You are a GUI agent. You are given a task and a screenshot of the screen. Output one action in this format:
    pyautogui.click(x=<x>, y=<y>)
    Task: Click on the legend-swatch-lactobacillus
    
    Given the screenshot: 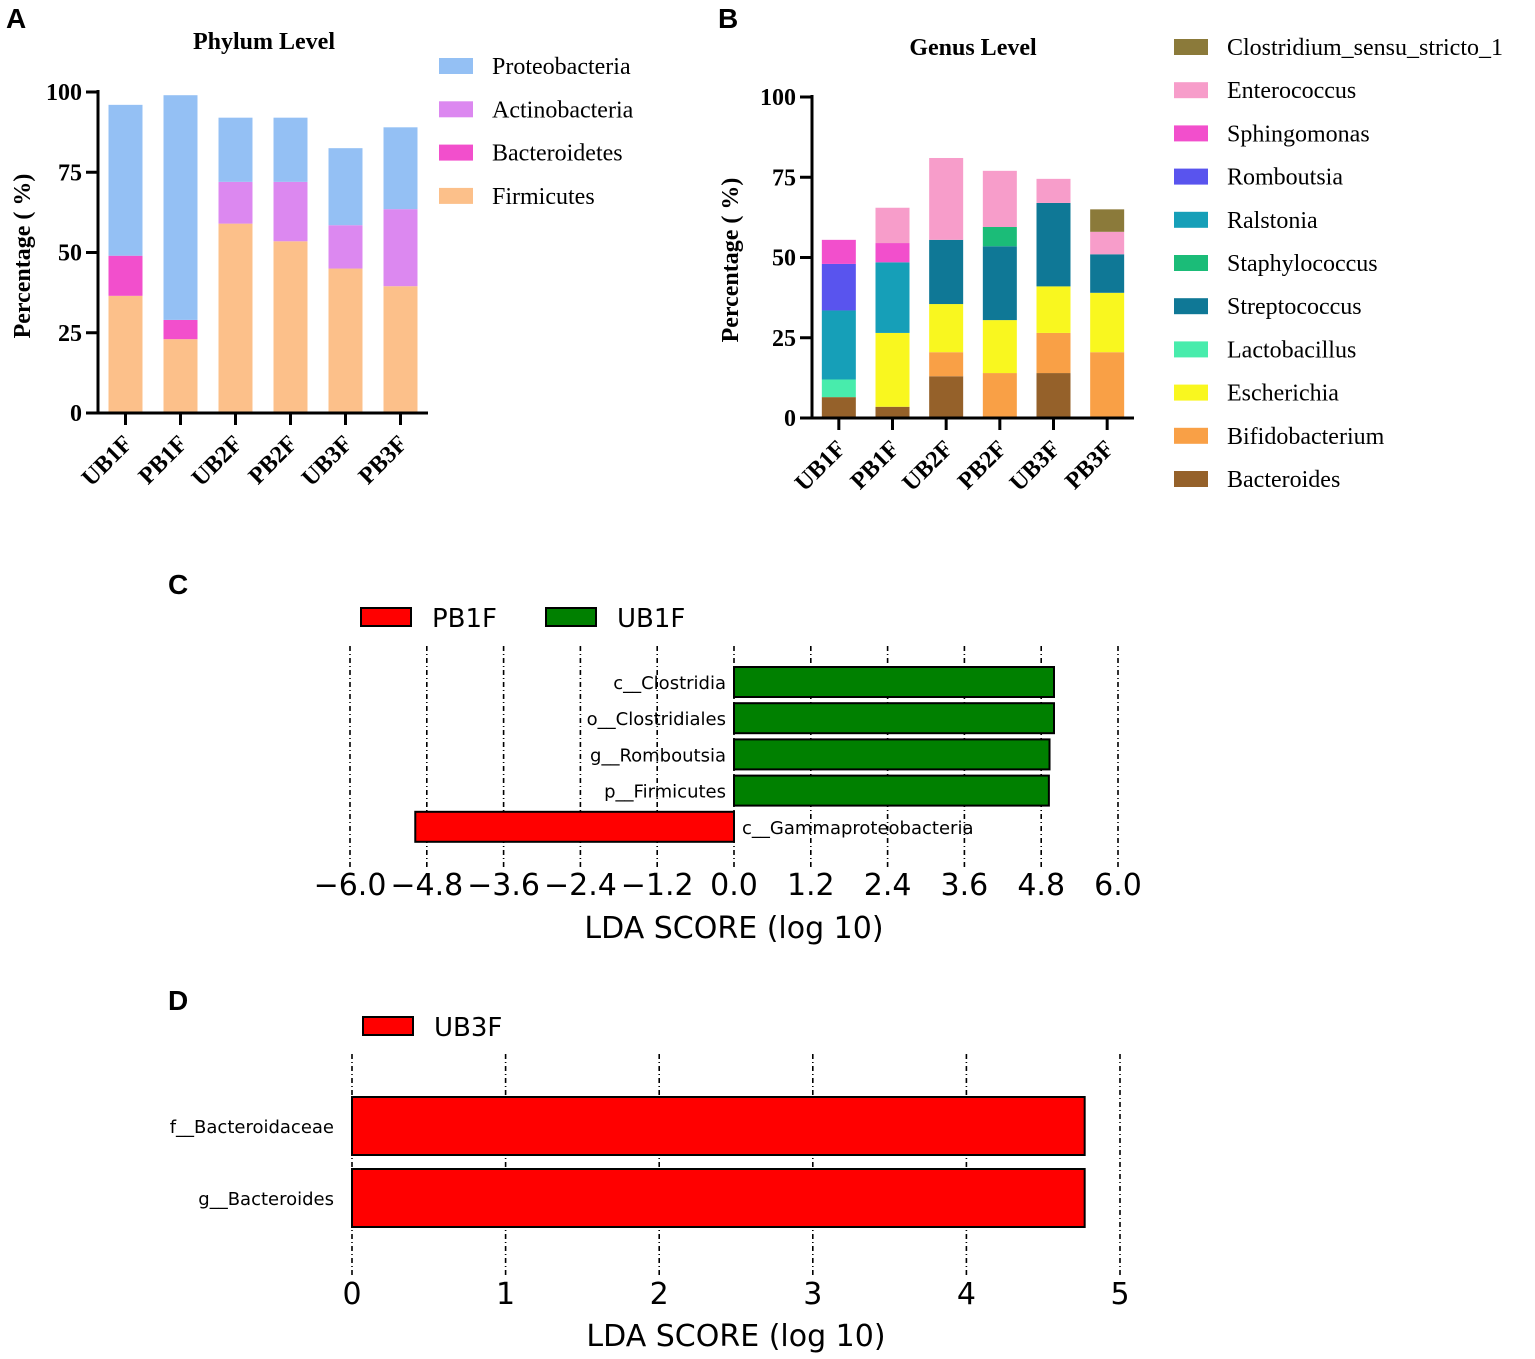 What is the action you would take?
    pyautogui.click(x=1191, y=349)
    